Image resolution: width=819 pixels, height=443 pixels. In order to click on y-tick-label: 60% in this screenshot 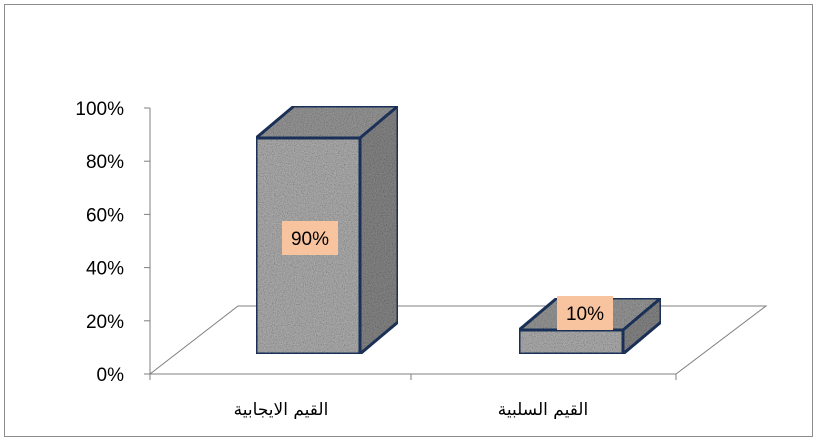, I will do `click(105, 215)`.